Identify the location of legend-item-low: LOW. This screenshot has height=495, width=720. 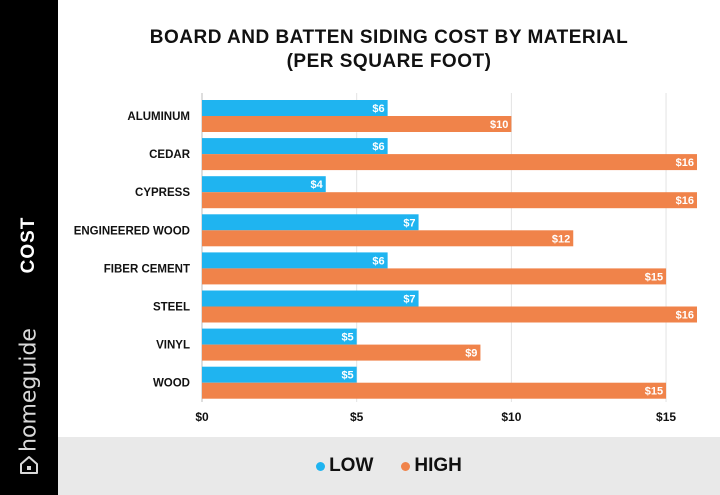
(344, 466).